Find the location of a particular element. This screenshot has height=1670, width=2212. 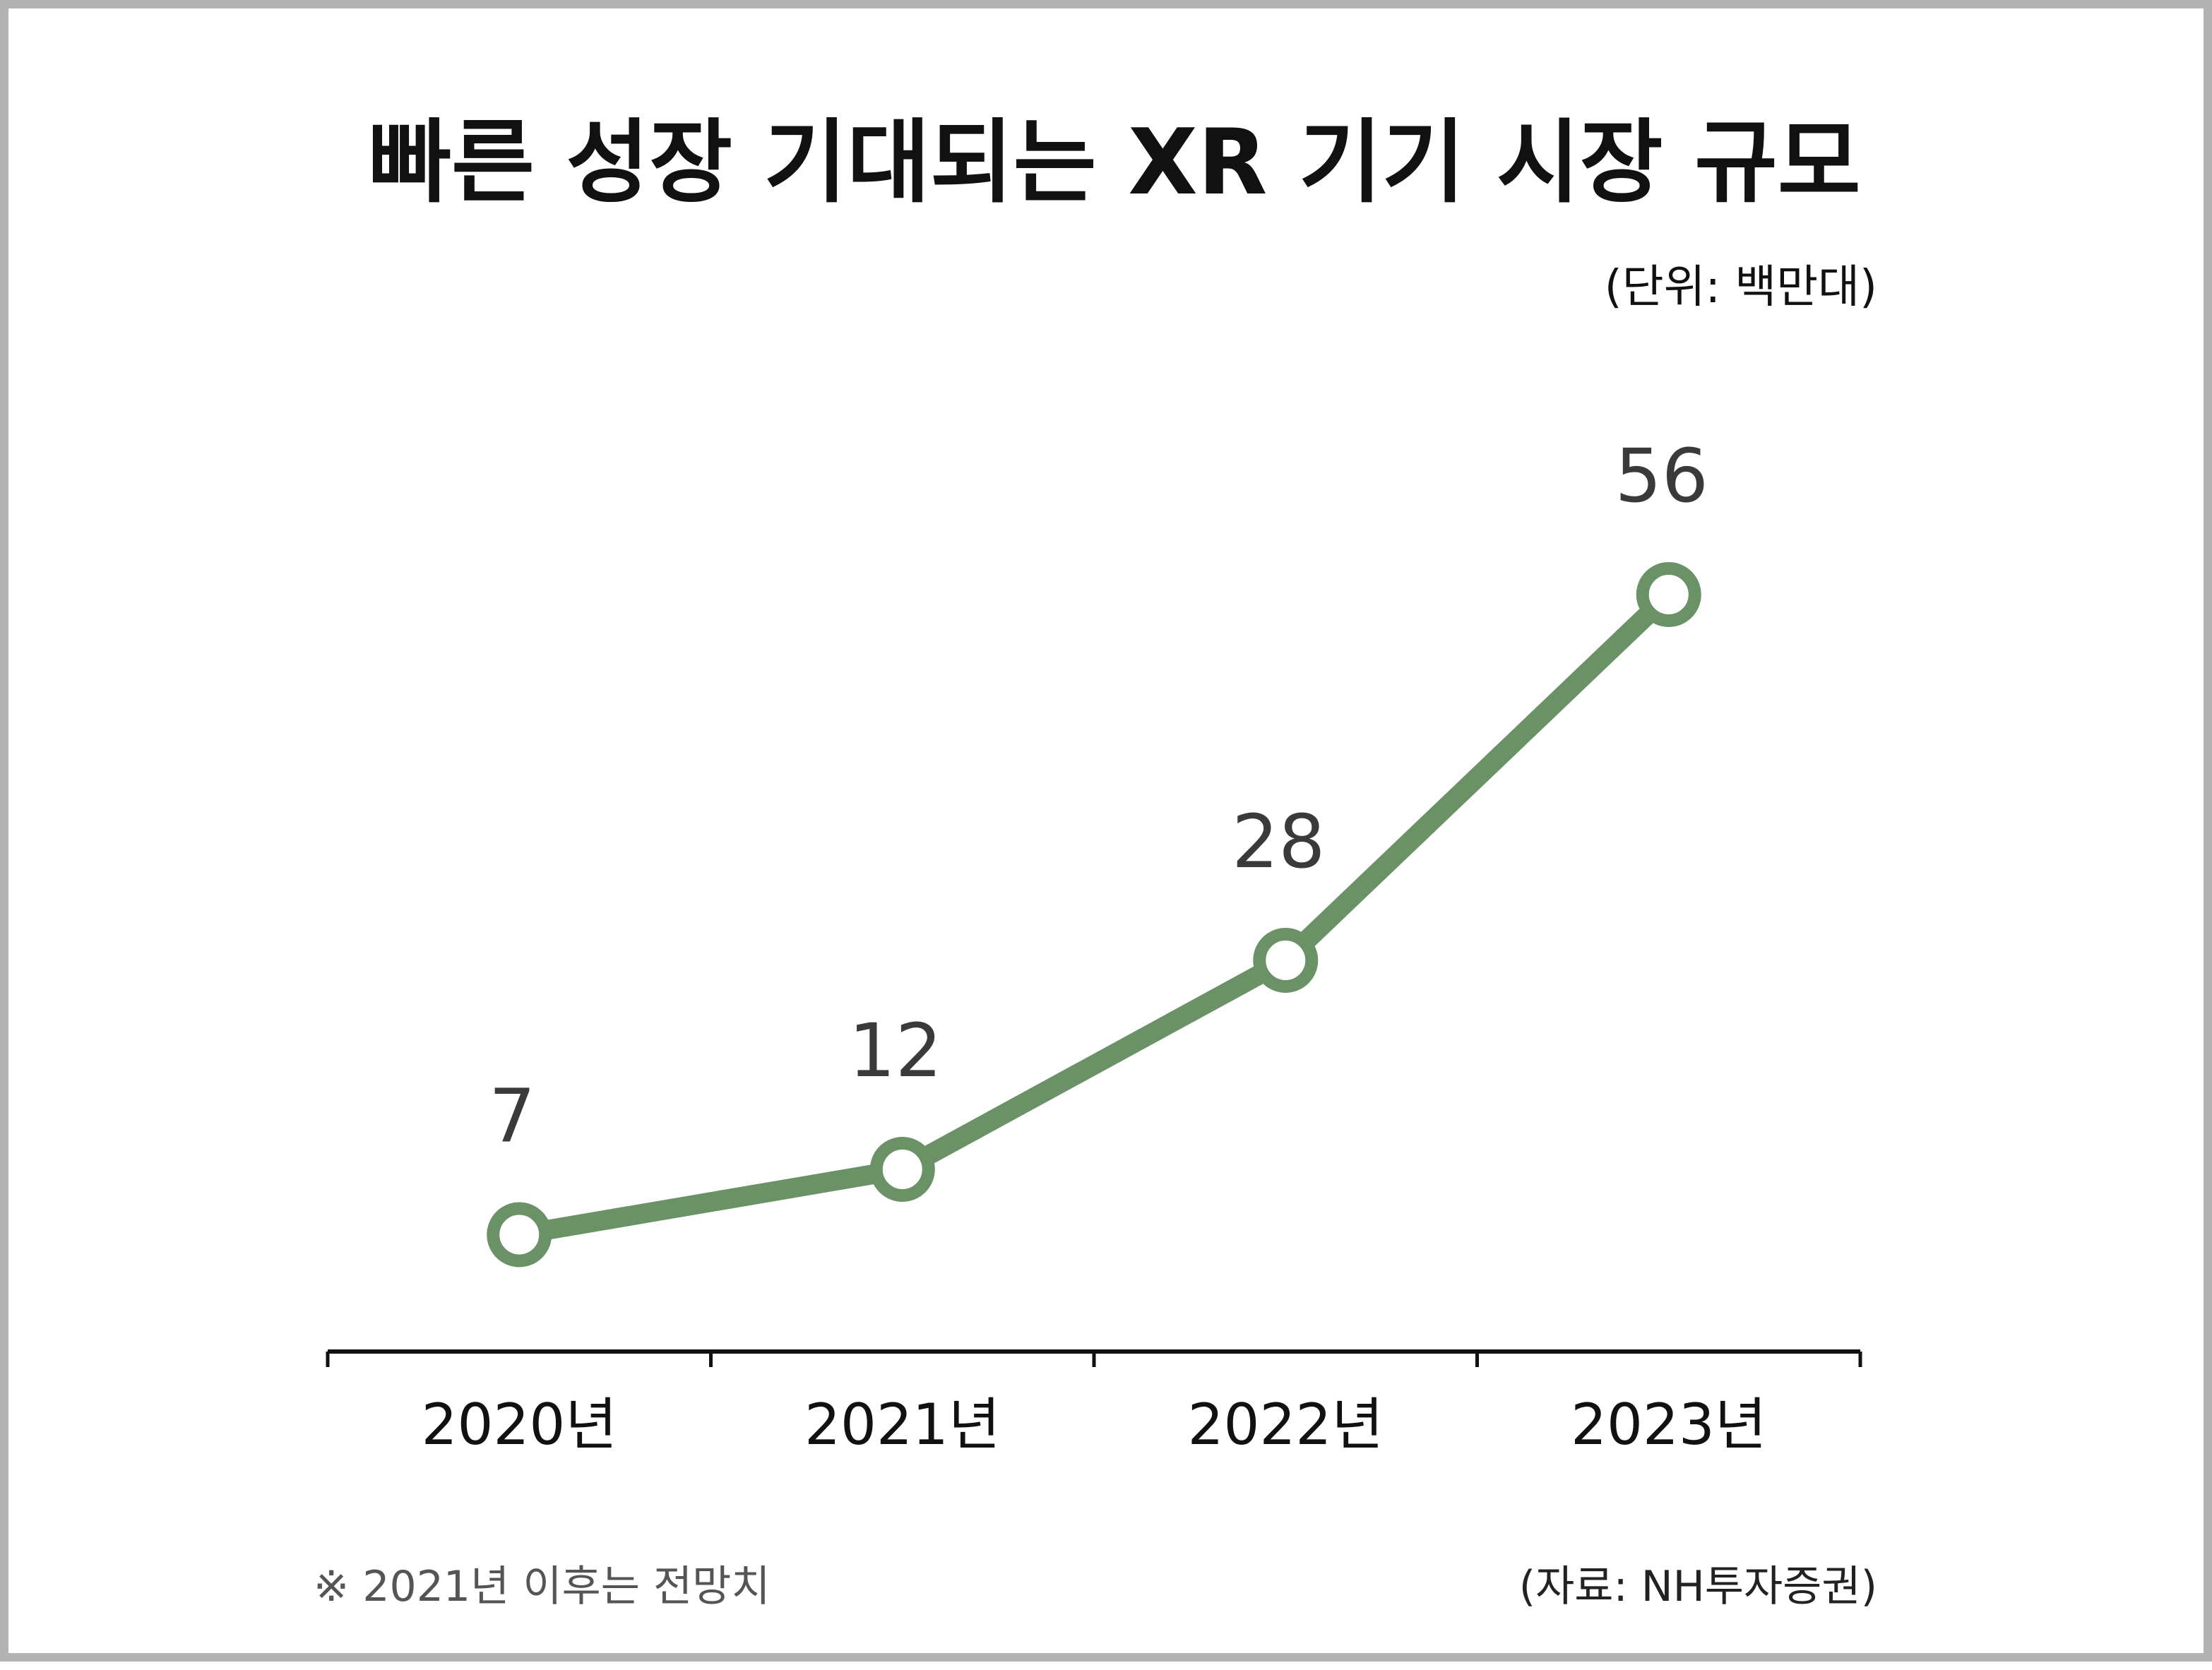

x-tick-label: 2023년 is located at coordinates (1668, 1424).